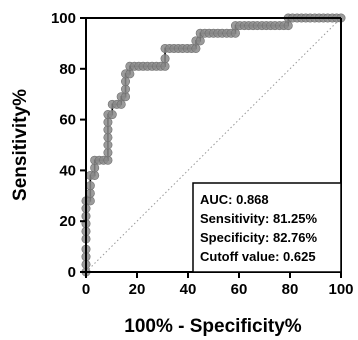 The image size is (358, 340). I want to click on y-axis-title: Sensitivity%, so click(20, 145).